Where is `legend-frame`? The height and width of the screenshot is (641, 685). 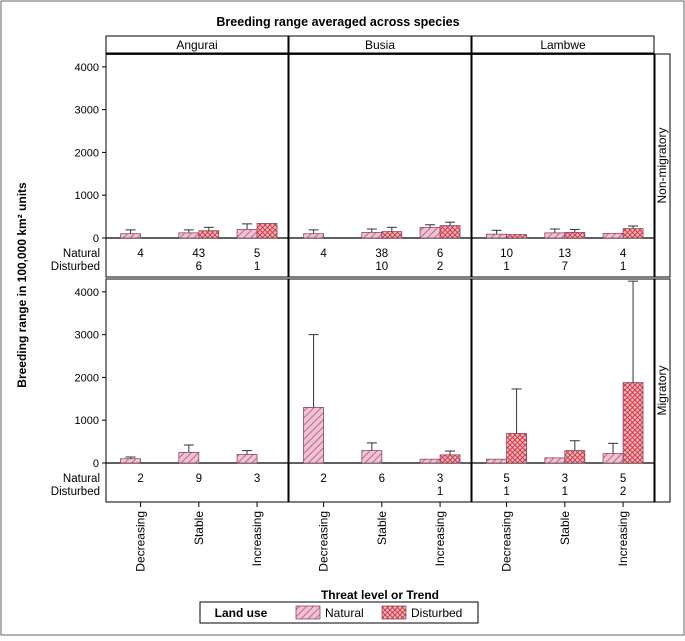 legend-frame is located at coordinates (339, 612).